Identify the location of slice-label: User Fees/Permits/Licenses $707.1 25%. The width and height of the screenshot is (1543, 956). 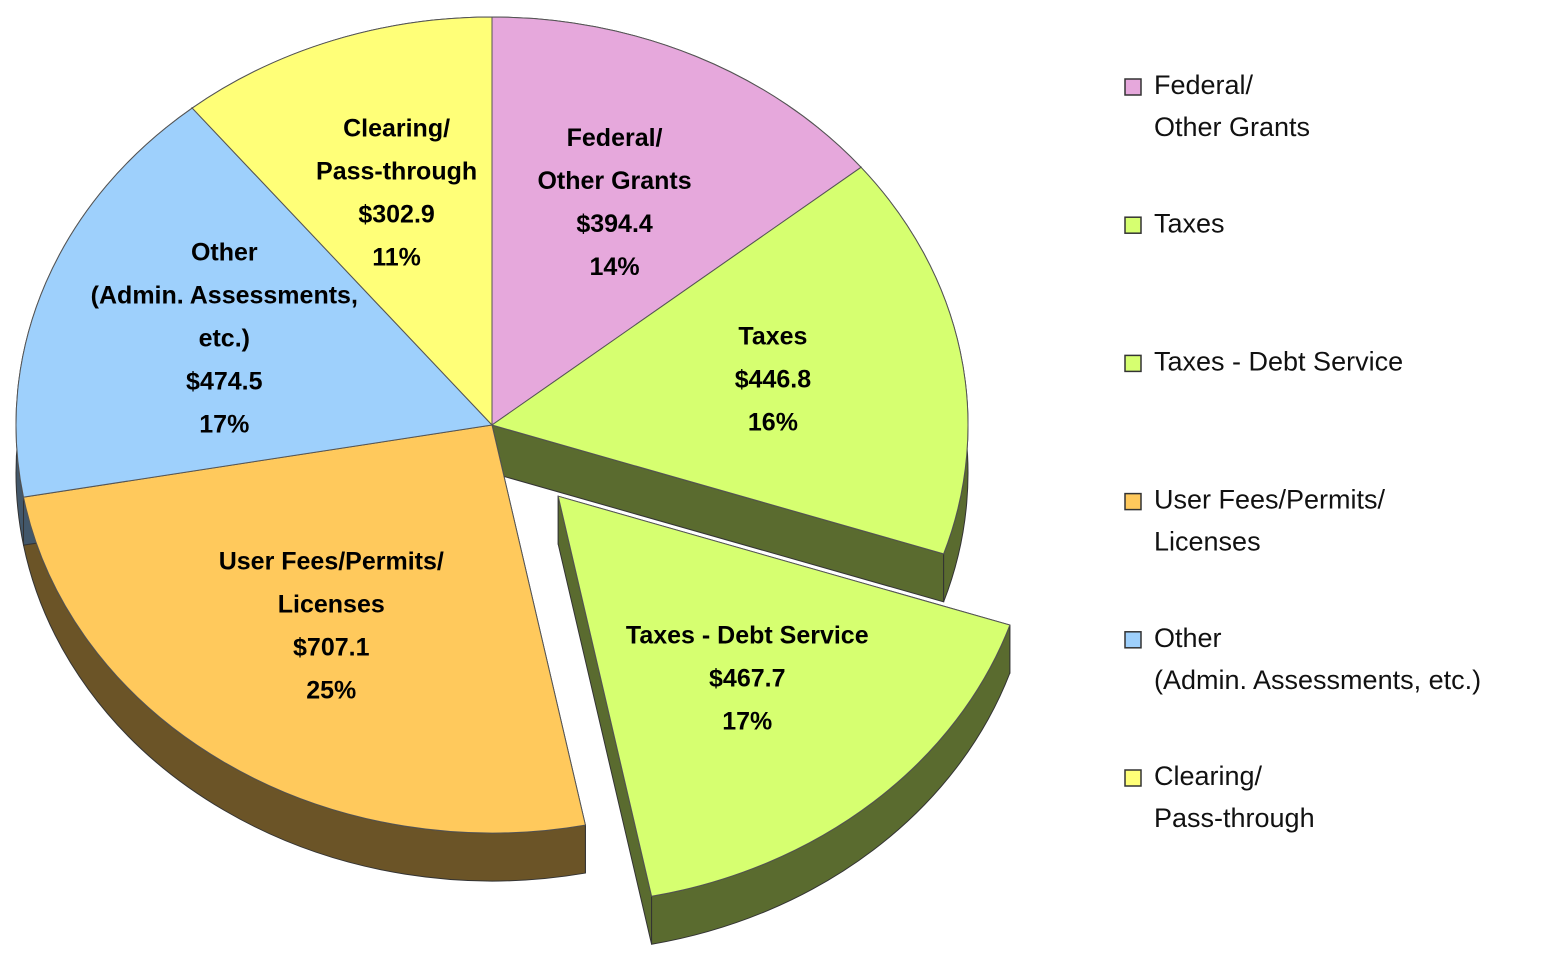
(331, 625).